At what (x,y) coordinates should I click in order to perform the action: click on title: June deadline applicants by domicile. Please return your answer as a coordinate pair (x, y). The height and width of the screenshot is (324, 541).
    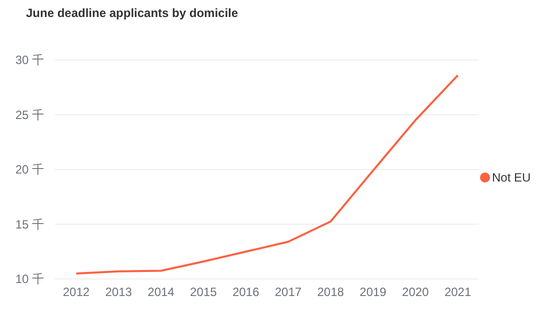
    Looking at the image, I should click on (132, 13).